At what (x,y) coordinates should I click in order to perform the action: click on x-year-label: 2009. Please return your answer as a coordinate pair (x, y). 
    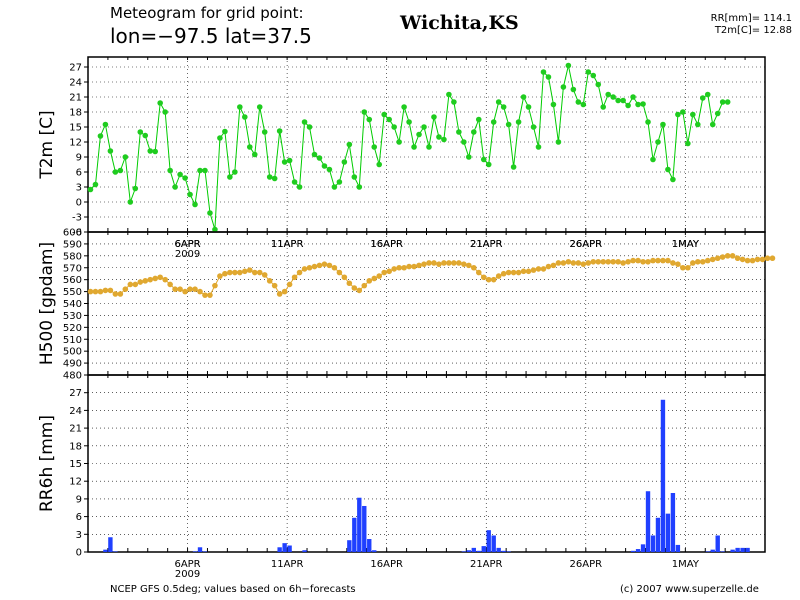
    Looking at the image, I should click on (187, 574).